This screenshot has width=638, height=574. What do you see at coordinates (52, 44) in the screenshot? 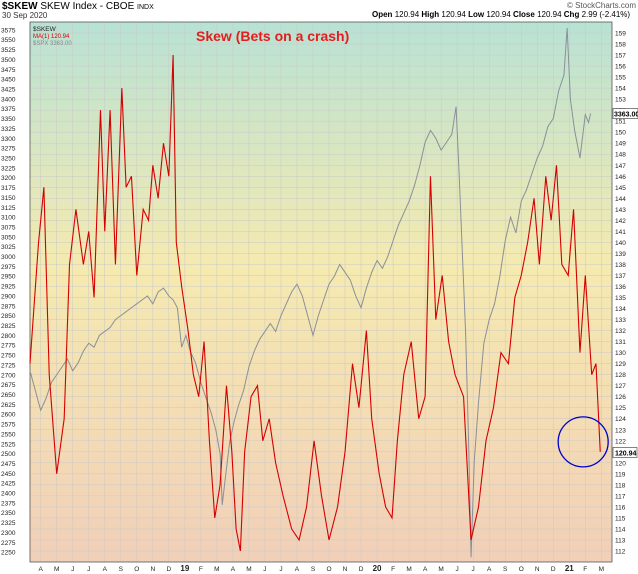
I see `legend-spx: $SPX 3363.00` at bounding box center [52, 44].